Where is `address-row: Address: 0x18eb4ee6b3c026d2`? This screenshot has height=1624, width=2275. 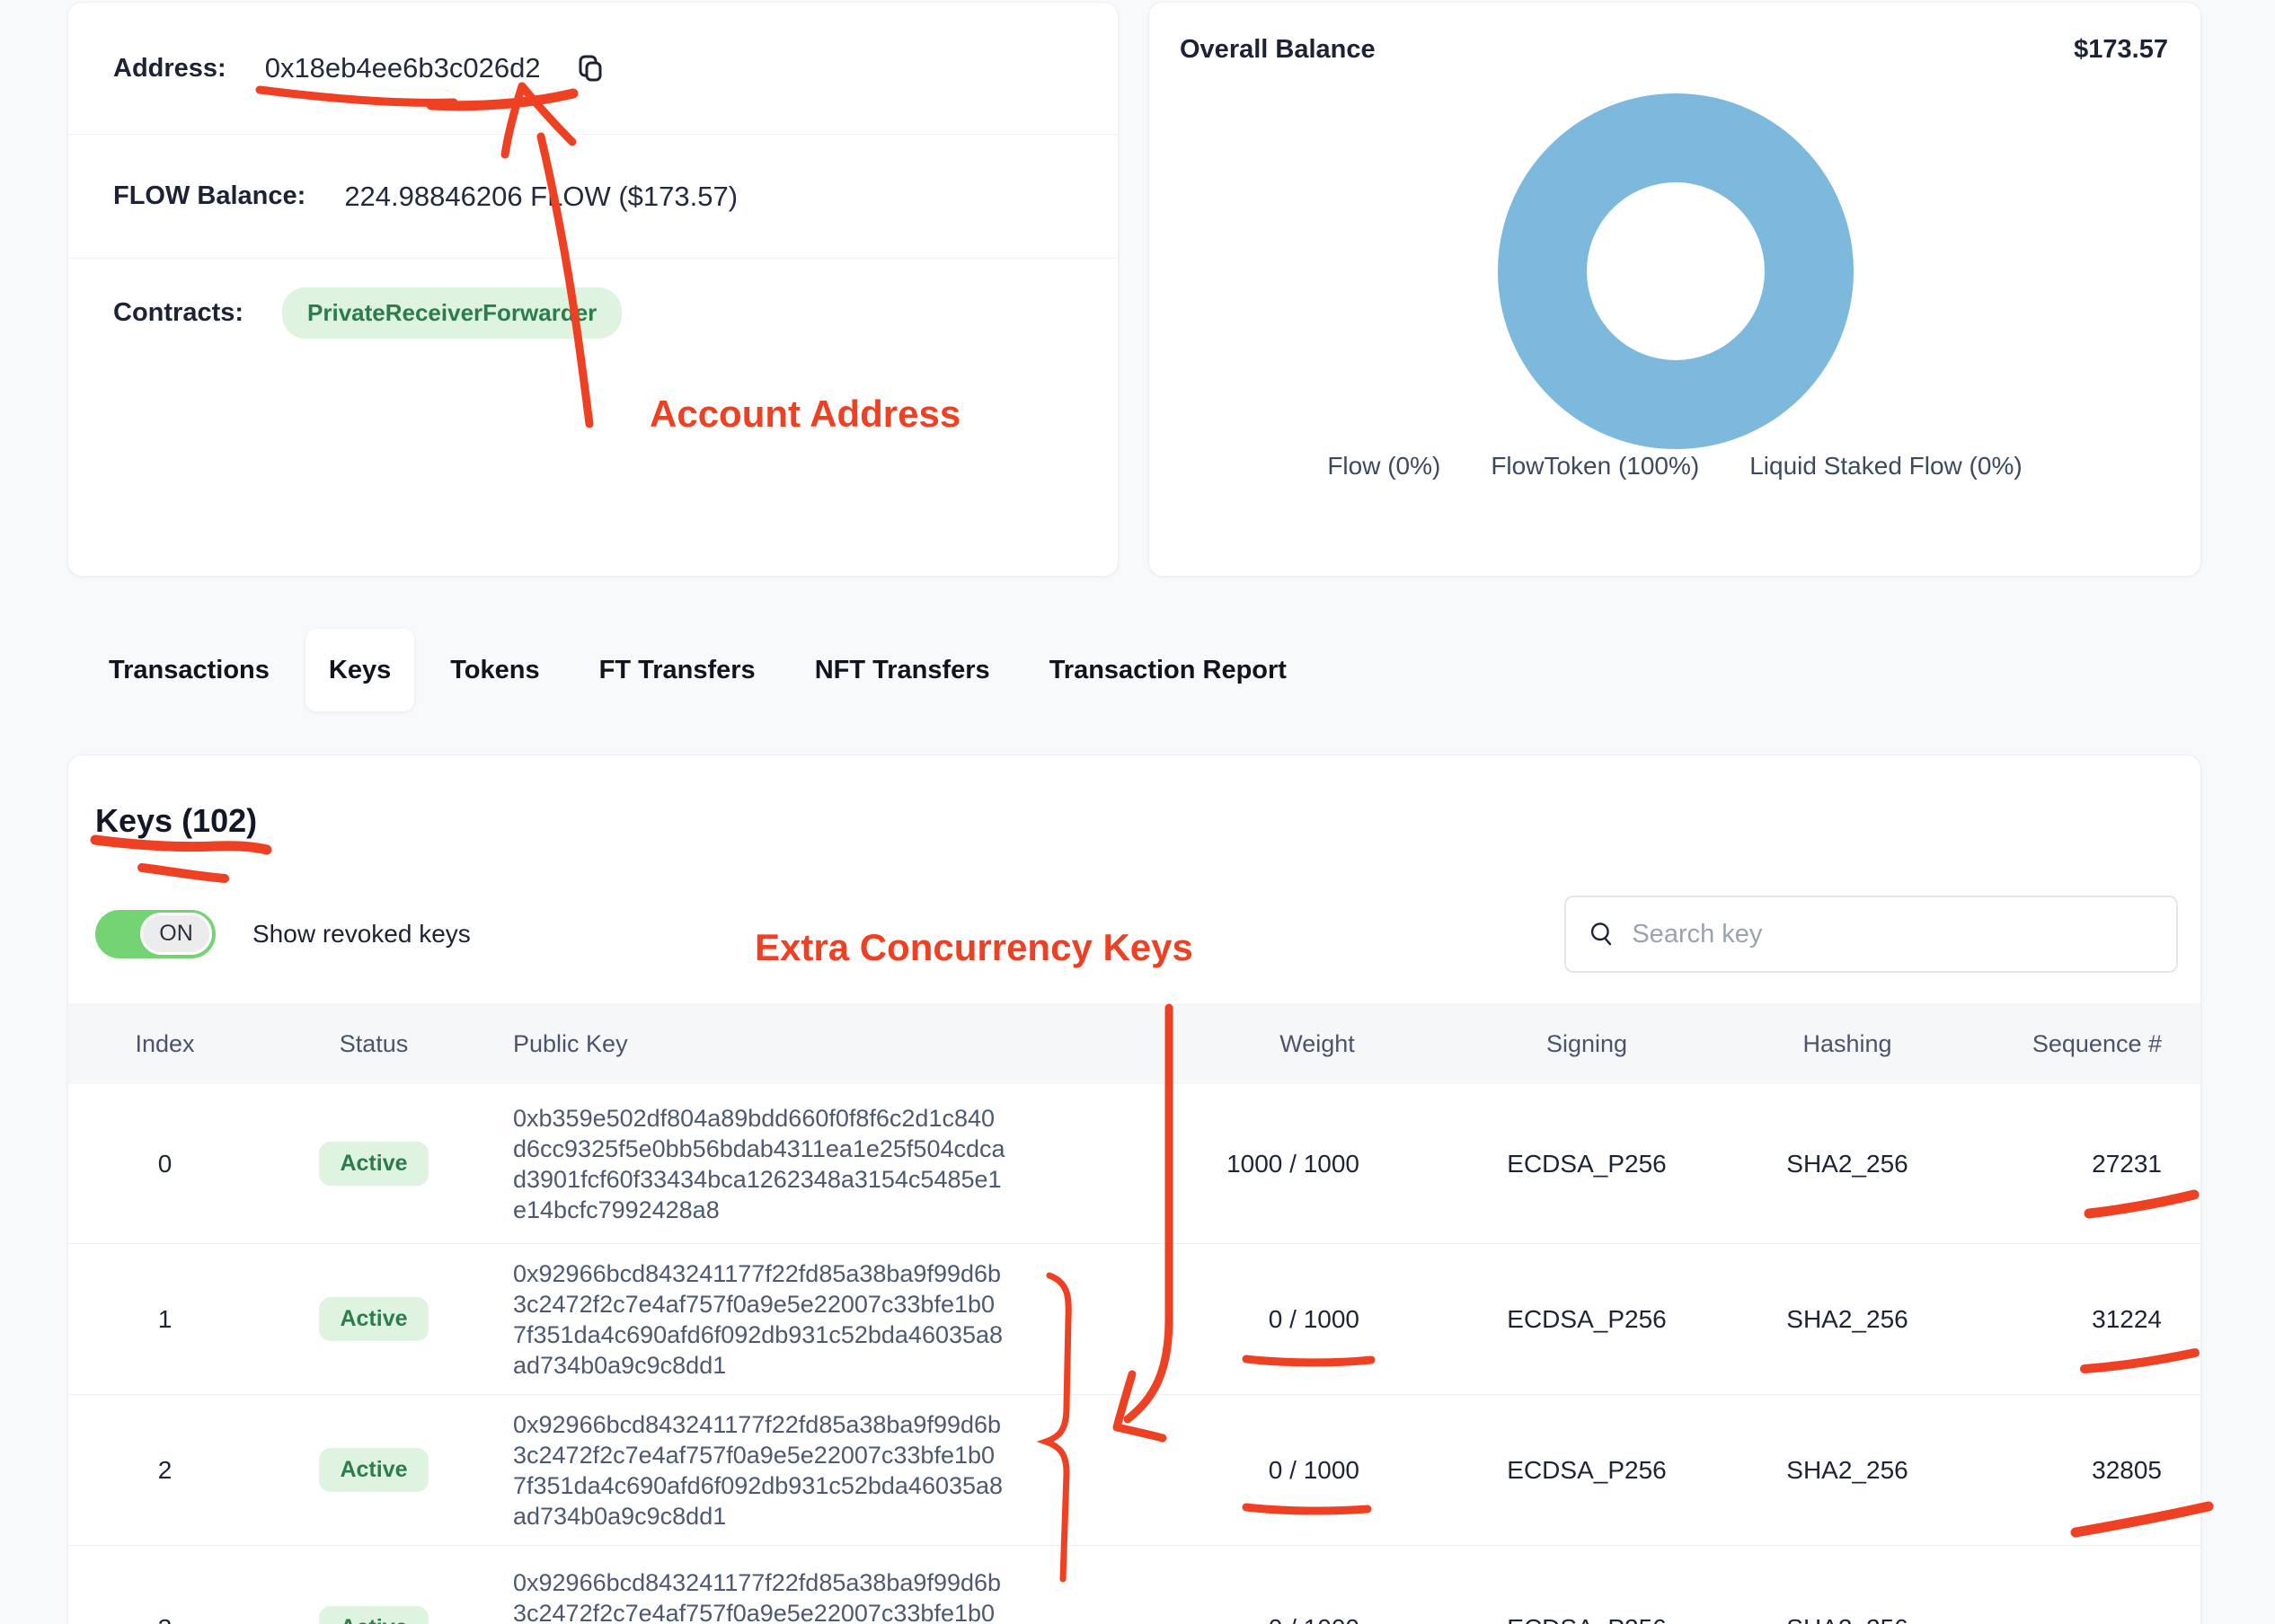 address-row: Address: 0x18eb4ee6b3c026d2 is located at coordinates (593, 69).